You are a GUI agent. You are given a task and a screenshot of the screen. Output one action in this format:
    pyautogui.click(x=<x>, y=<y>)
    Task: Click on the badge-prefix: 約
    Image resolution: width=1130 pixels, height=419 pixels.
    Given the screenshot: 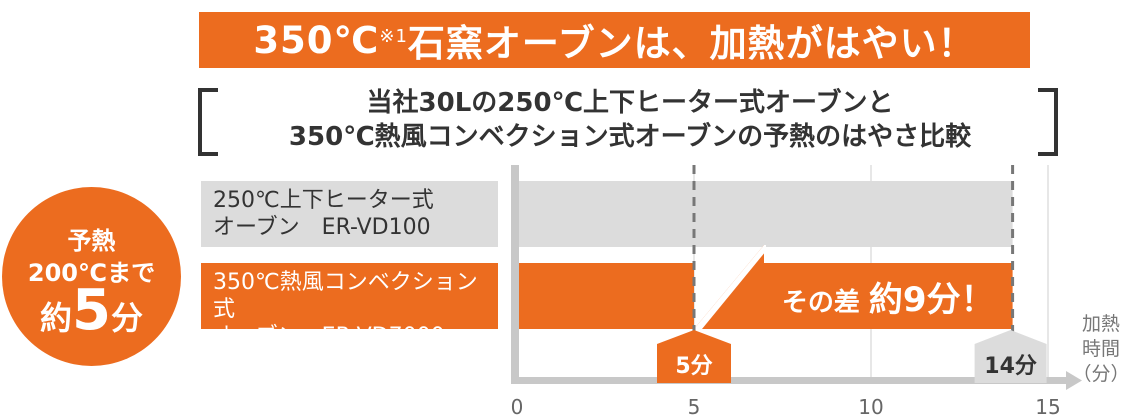 What is the action you would take?
    pyautogui.click(x=56, y=318)
    